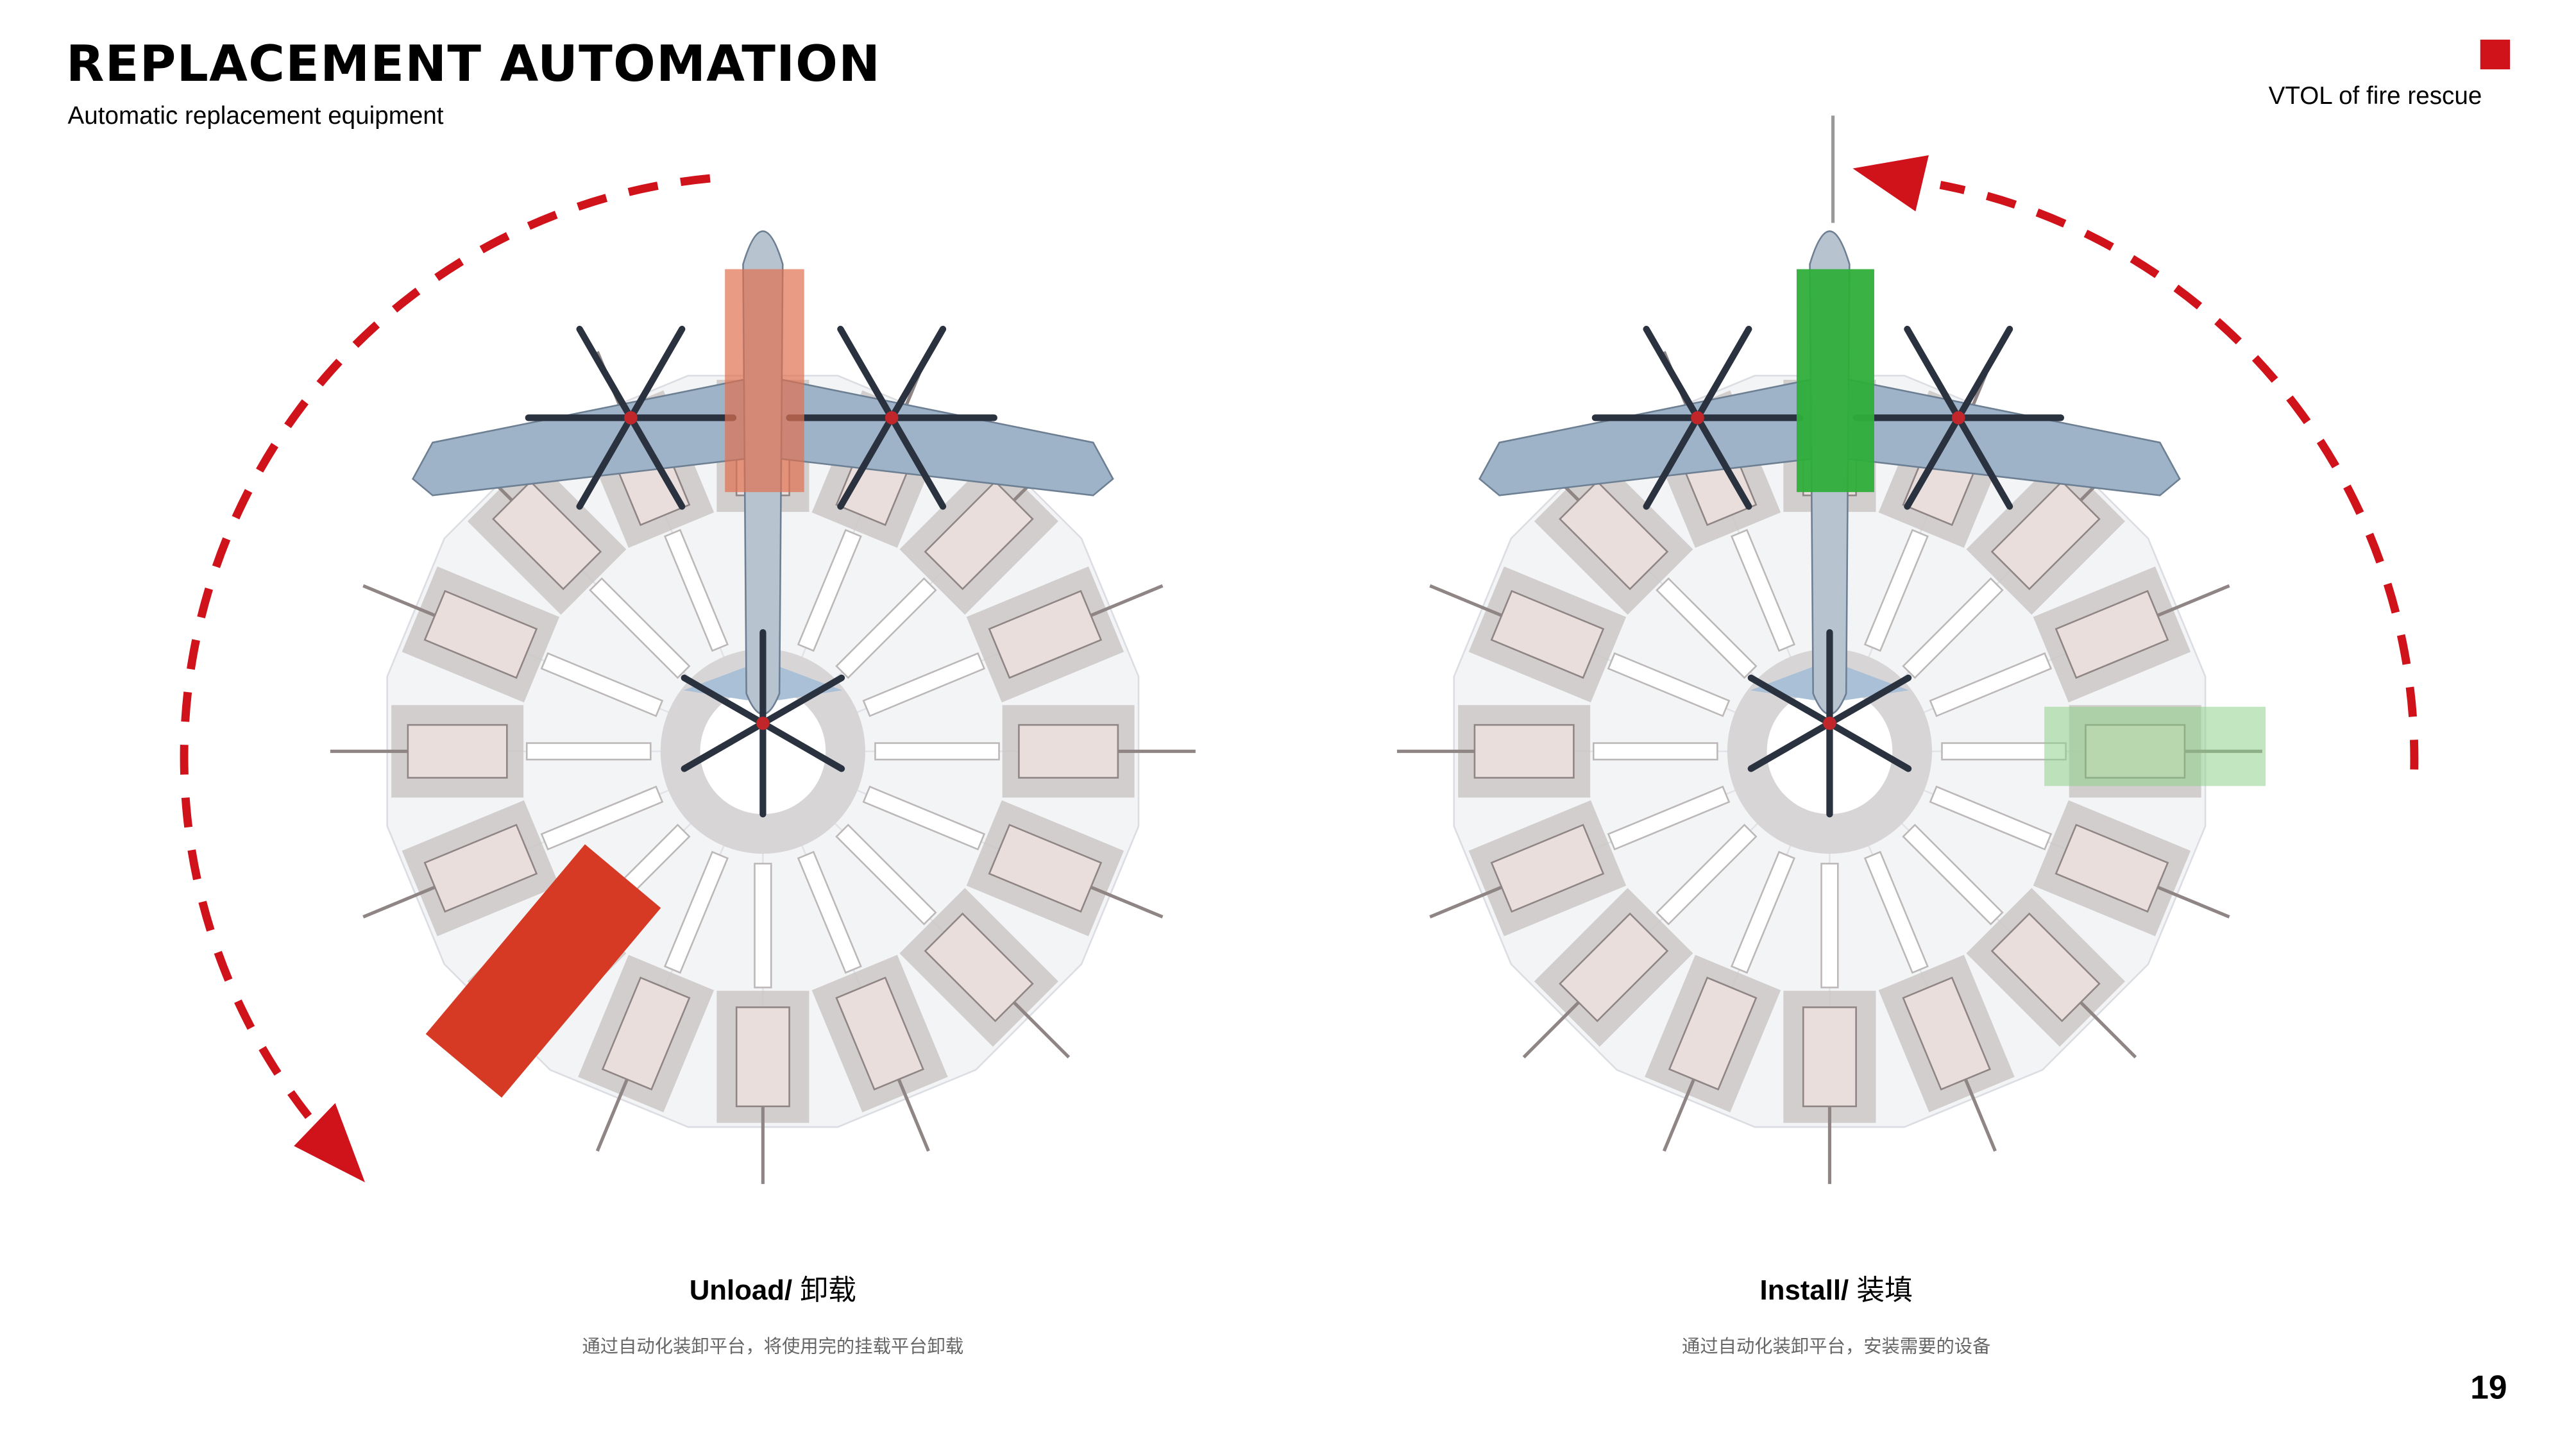  I want to click on unload-target-bay, so click(543, 971).